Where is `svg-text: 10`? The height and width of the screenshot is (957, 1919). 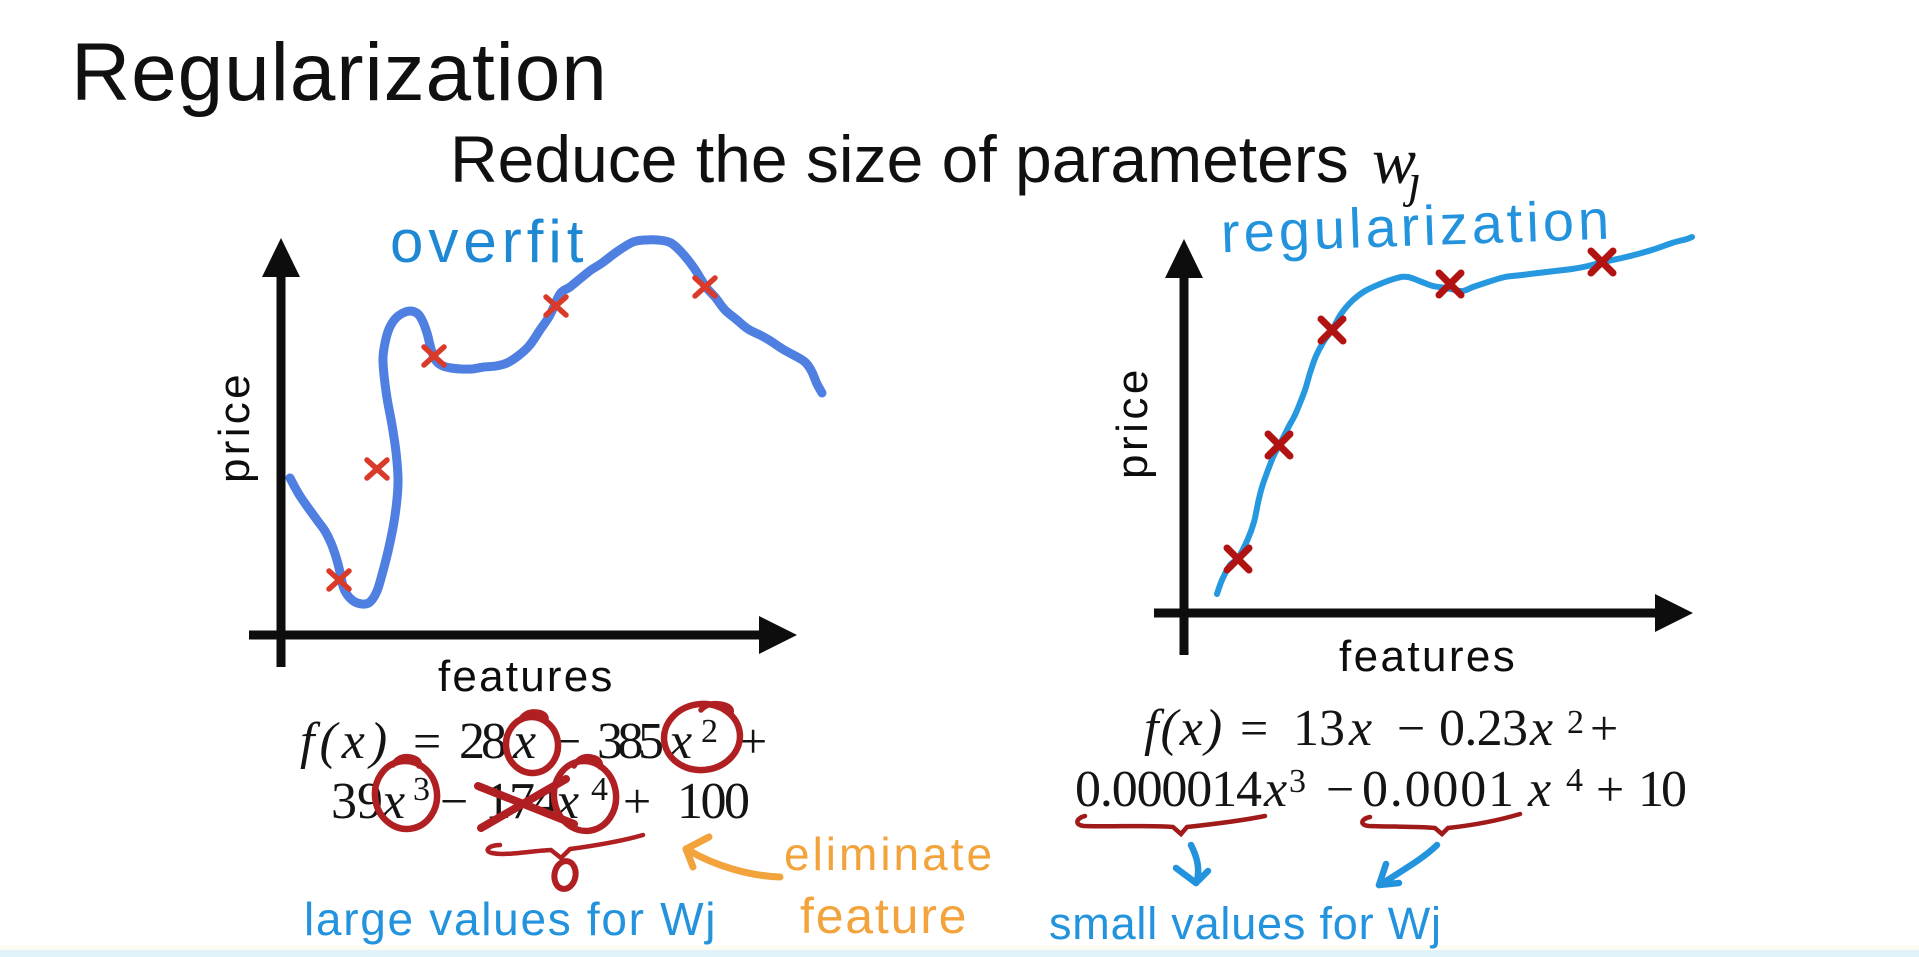 svg-text: 10 is located at coordinates (1662, 789).